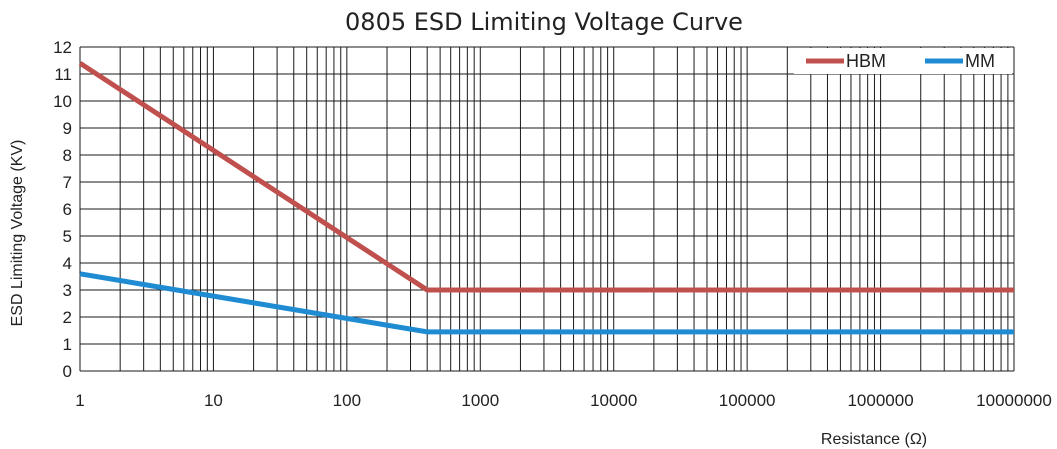 The width and height of the screenshot is (1057, 449). Describe the element at coordinates (67, 263) in the screenshot. I see `y-tick-label: 4` at that location.